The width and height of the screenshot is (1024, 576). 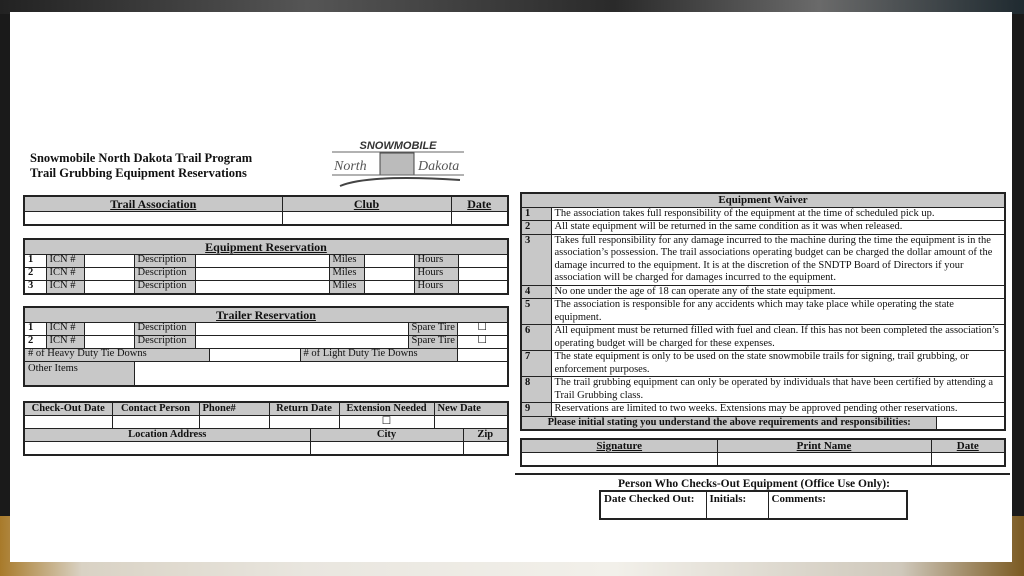 I want to click on city-field, so click(x=386, y=448).